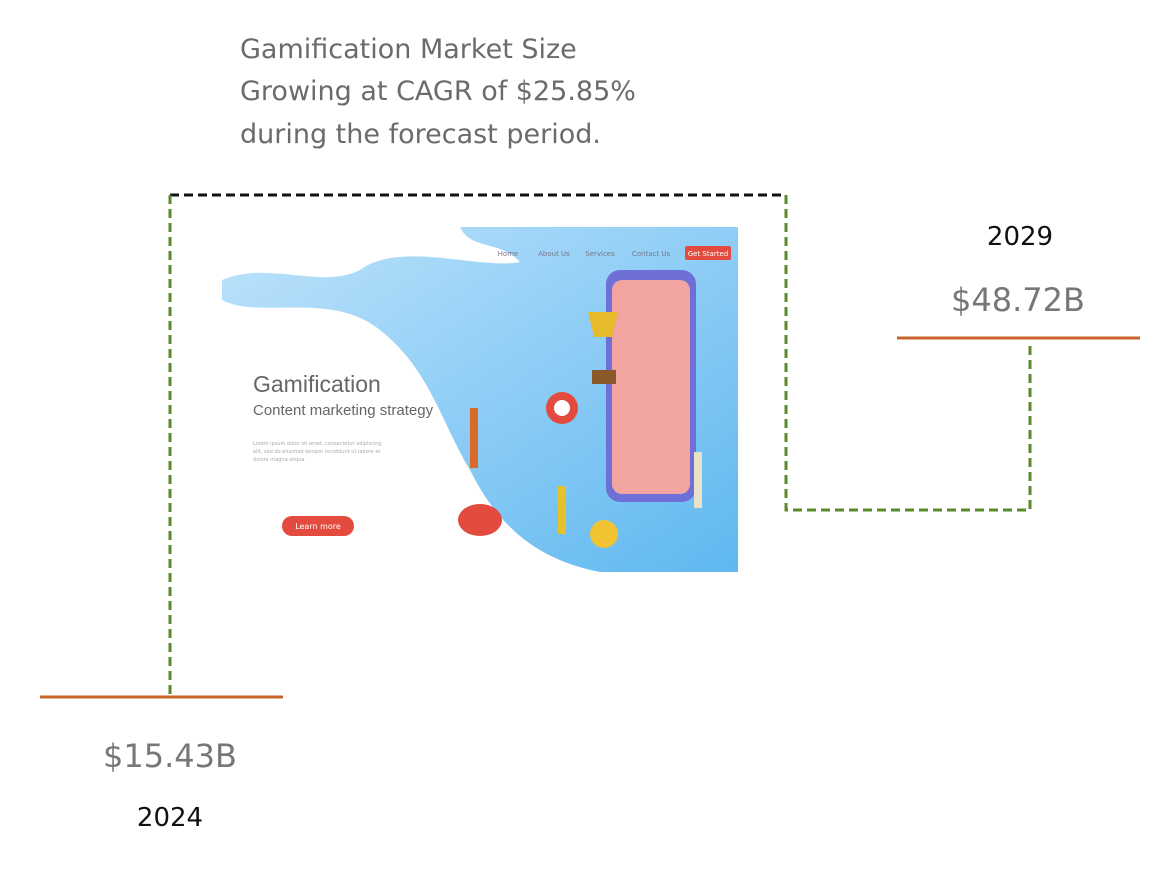  I want to click on illustration-subtitle: Content marketing strategy, so click(343, 410).